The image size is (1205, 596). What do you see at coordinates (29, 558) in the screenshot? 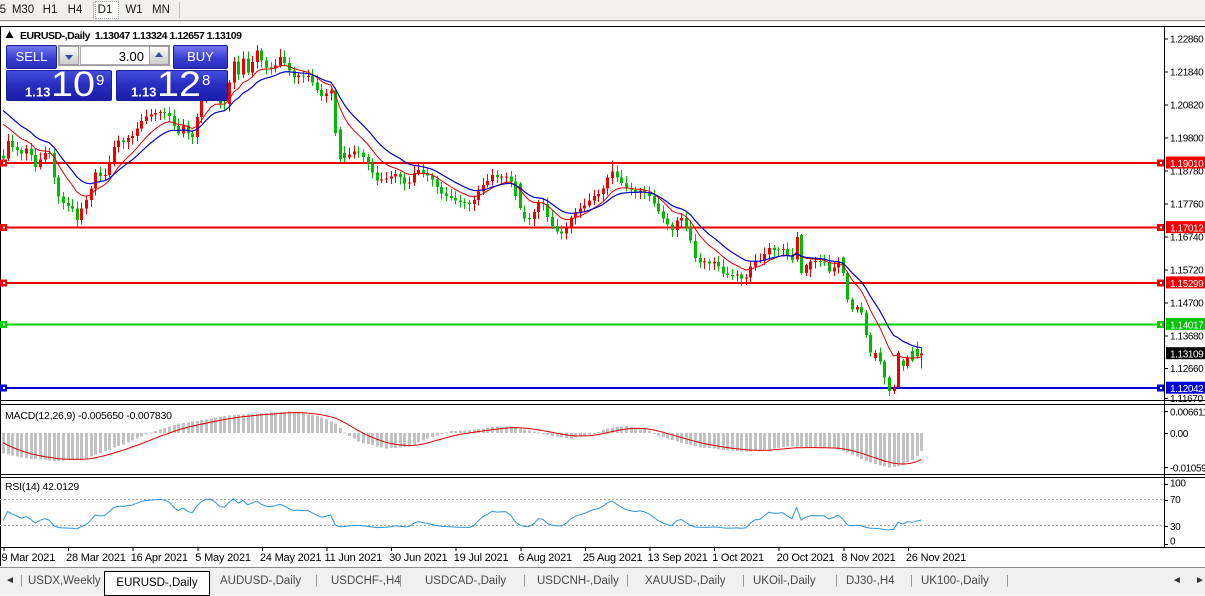
I see `svg-text: 9 Mar 2021` at bounding box center [29, 558].